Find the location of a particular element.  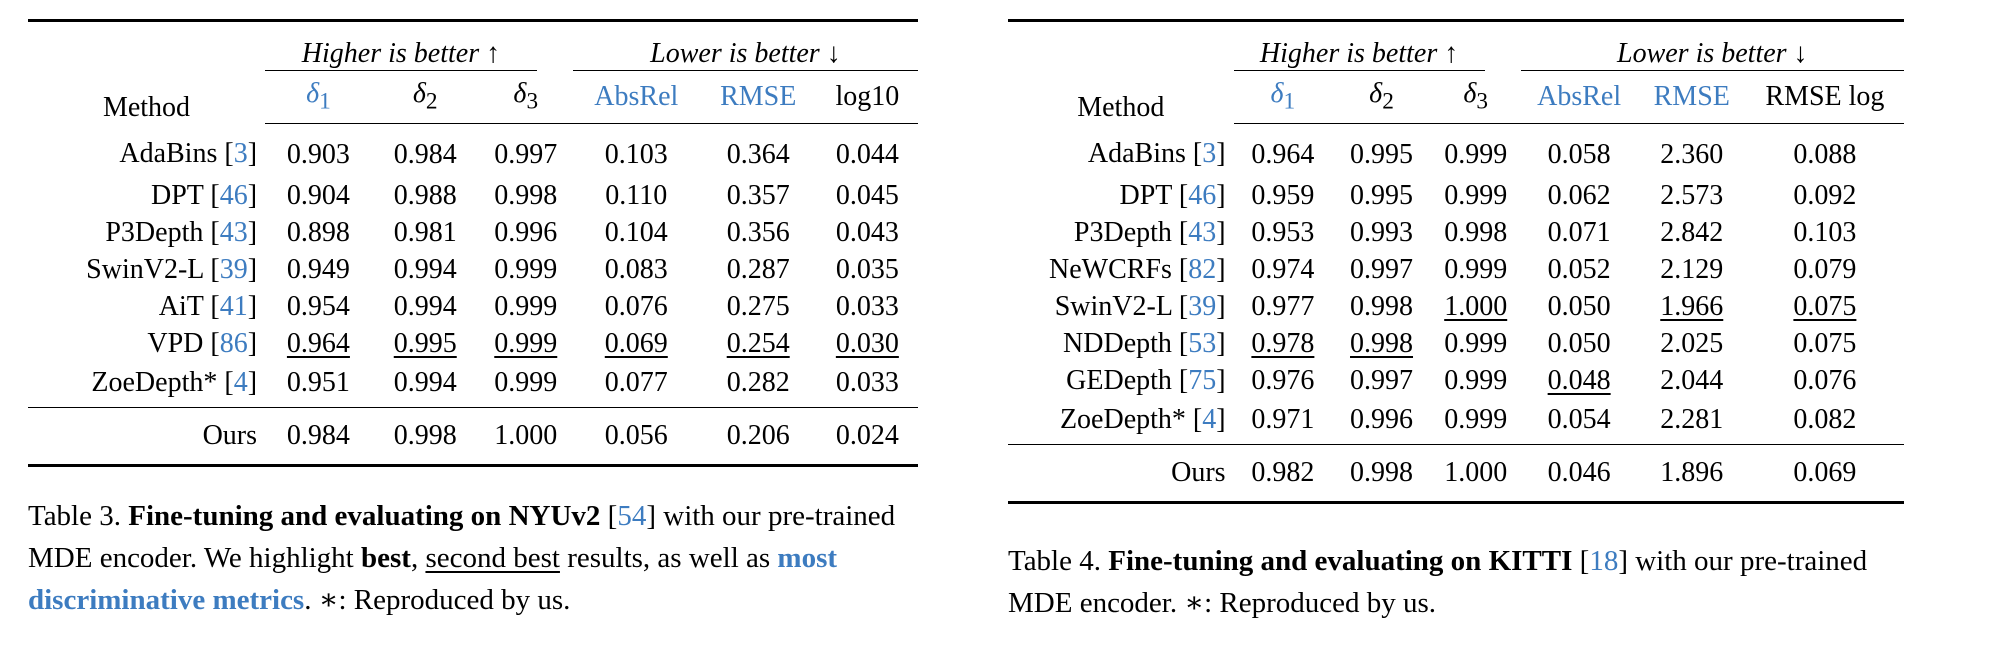

cell: 0.953 is located at coordinates (1283, 232).